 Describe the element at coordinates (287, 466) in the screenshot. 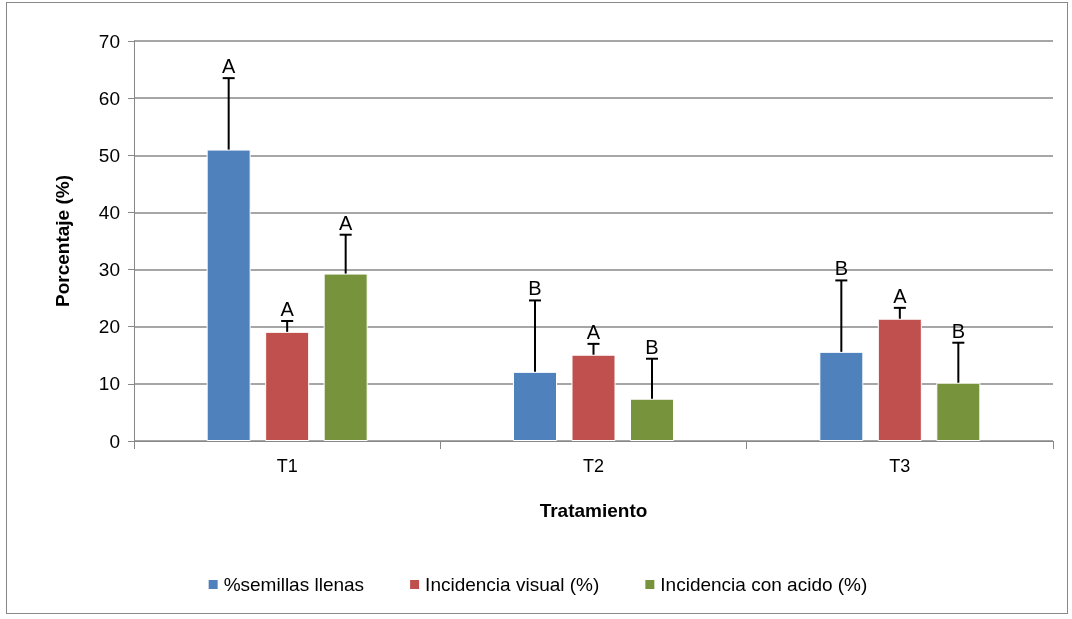

I see `x-tick-label: T1` at that location.